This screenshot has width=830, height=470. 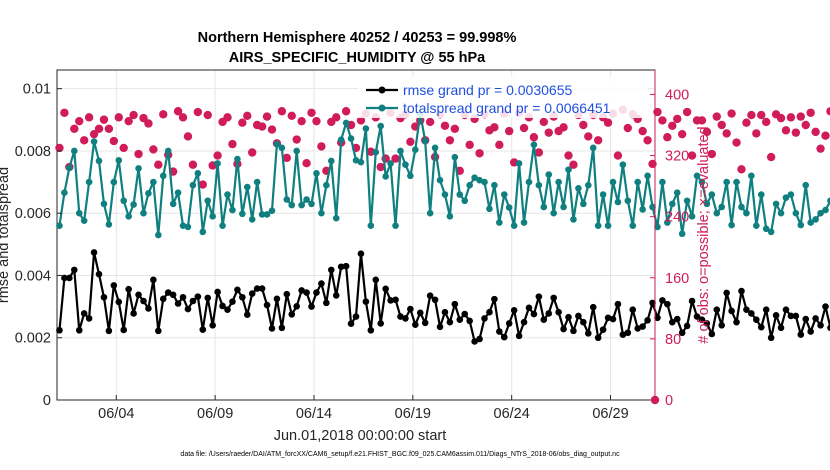 I want to click on y2-tick-label: 160, so click(x=677, y=279).